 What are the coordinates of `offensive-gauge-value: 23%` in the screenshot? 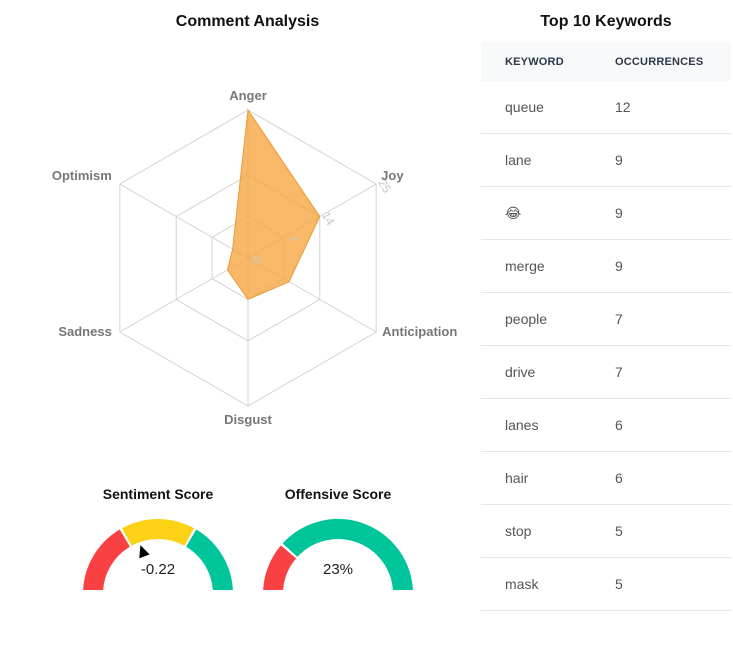 It's located at (338, 569).